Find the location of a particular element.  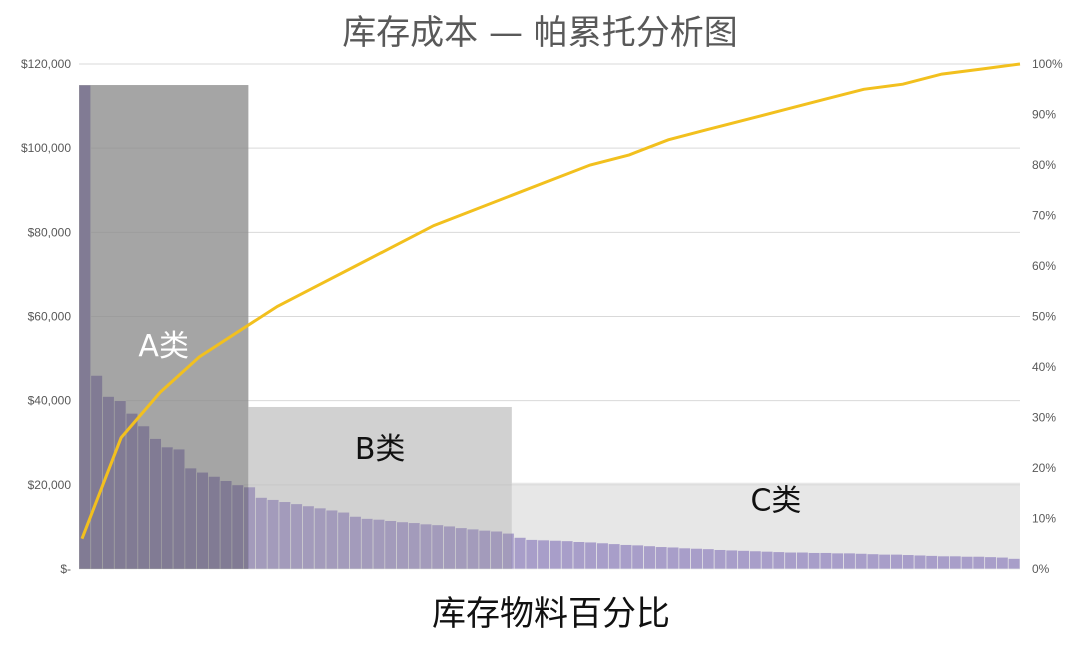

zone-label: B类 is located at coordinates (380, 449).